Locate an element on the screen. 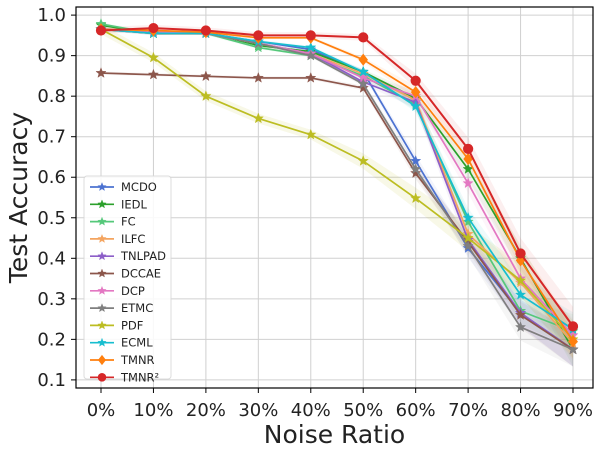  x-axis-label: Noise Ratio is located at coordinates (334, 434).